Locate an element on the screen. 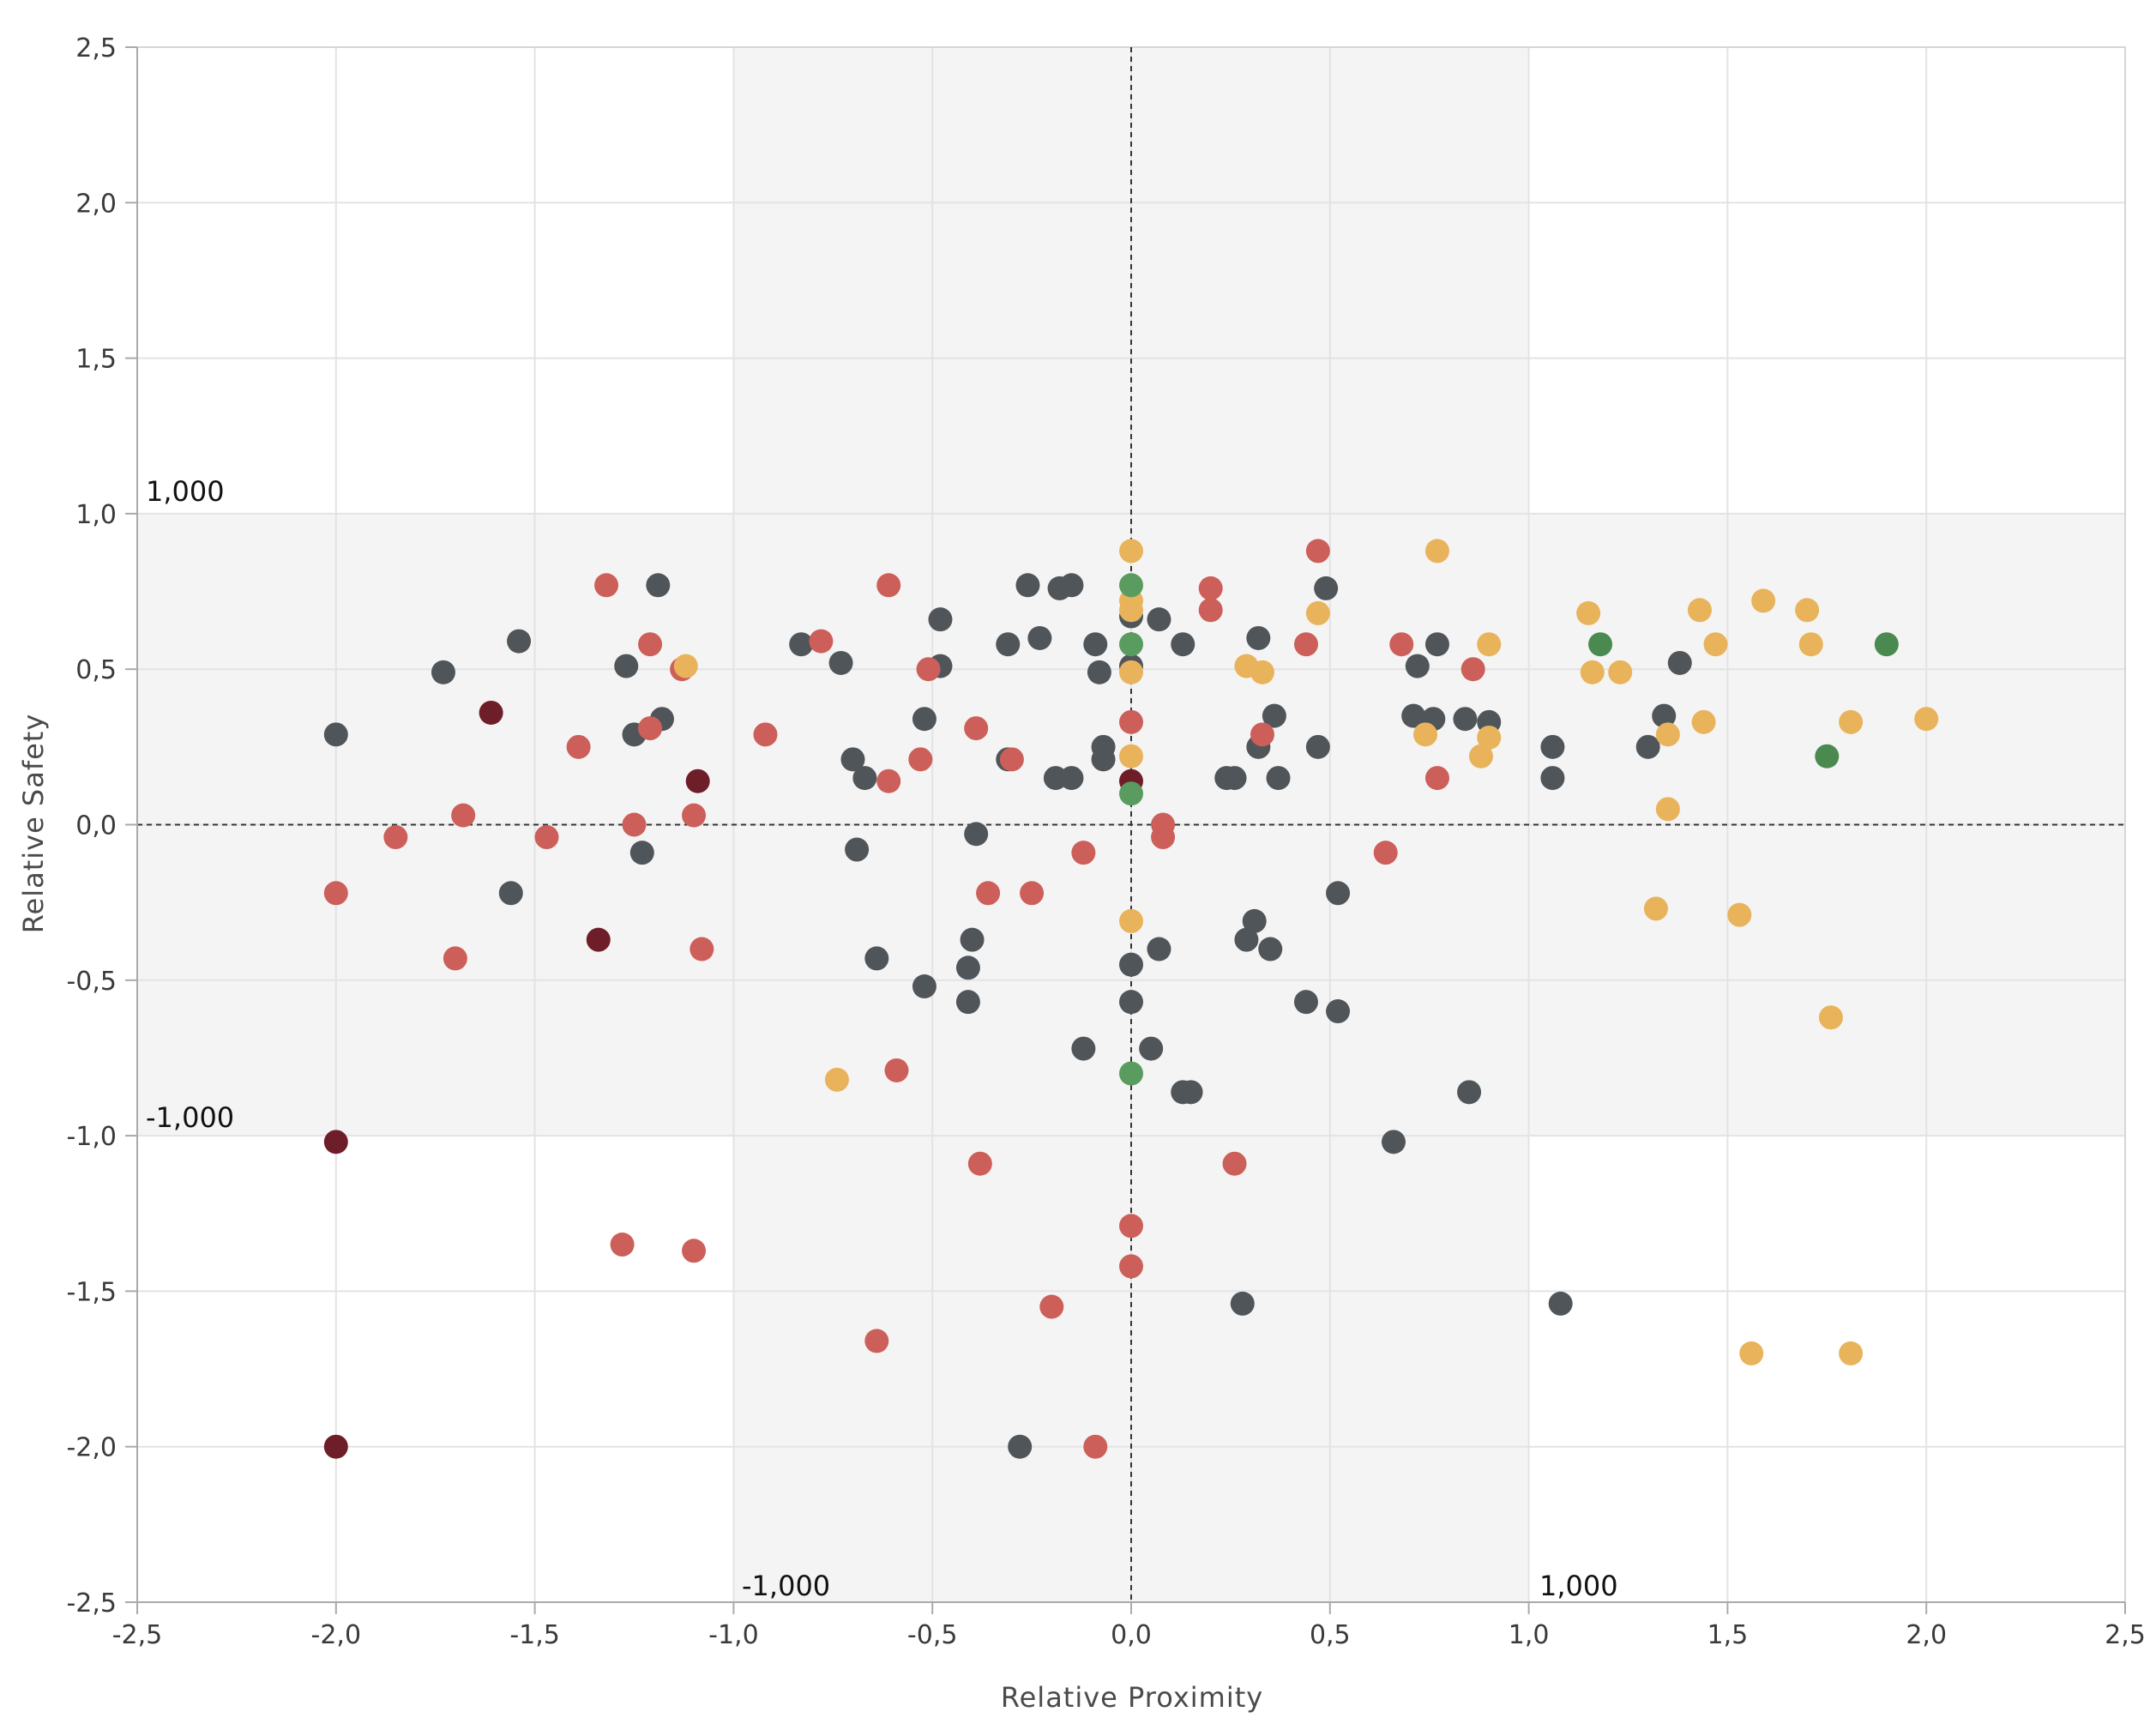 The image size is (2144, 1736). x-axis-title: Relative Proximity is located at coordinates (1132, 1697).